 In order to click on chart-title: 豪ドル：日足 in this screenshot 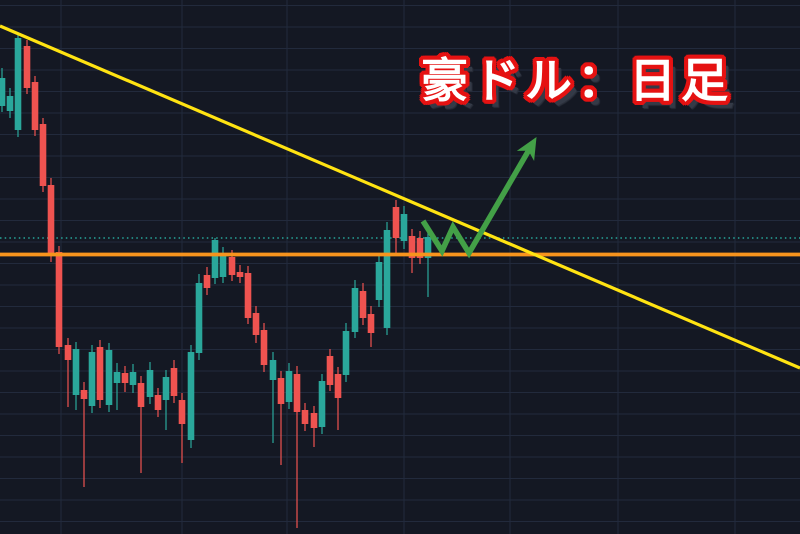, I will do `click(576, 80)`.